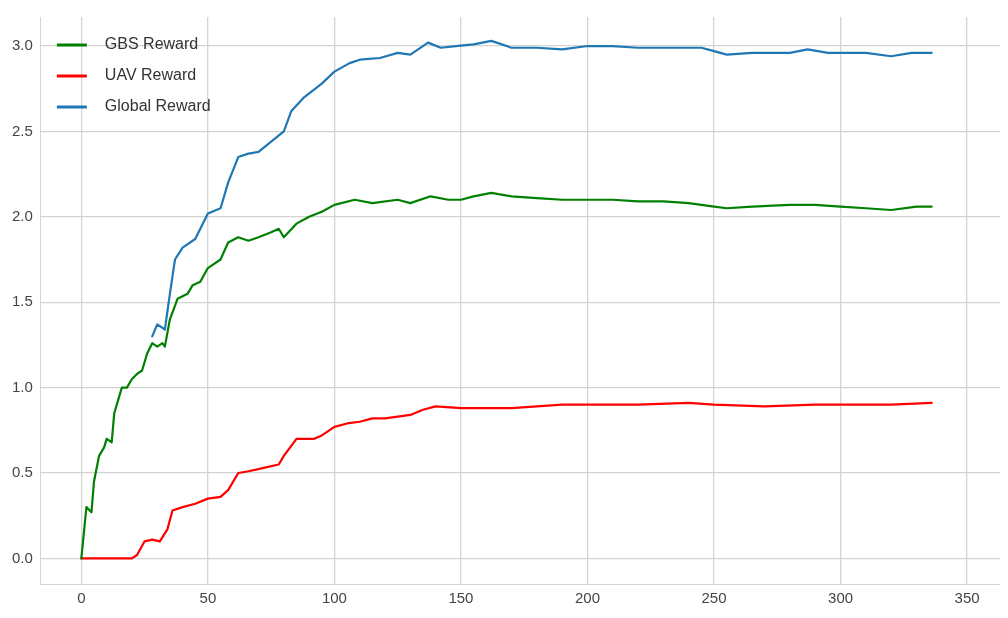 This screenshot has height=618, width=1008. Describe the element at coordinates (461, 598) in the screenshot. I see `x-tick-label: 150` at that location.